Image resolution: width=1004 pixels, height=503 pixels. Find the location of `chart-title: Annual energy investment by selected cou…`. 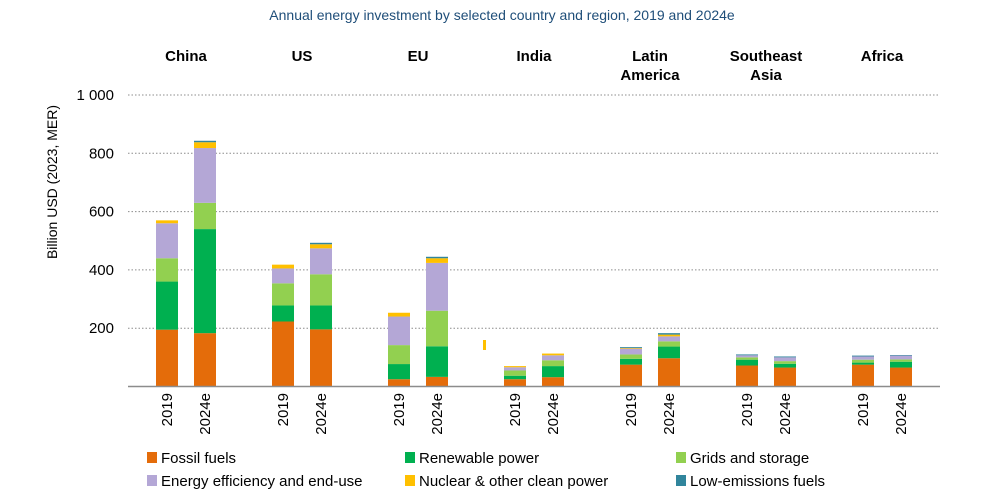

chart-title: Annual energy investment by selected cou… is located at coordinates (502, 15).